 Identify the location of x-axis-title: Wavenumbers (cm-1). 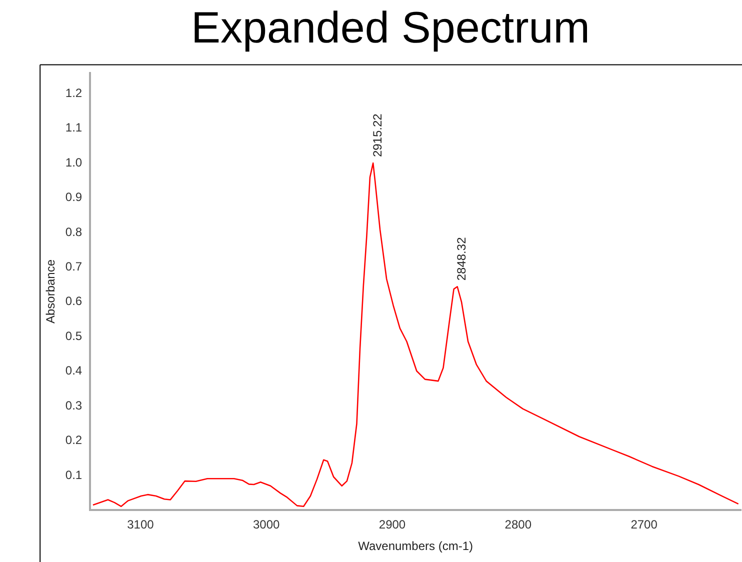
(415, 546).